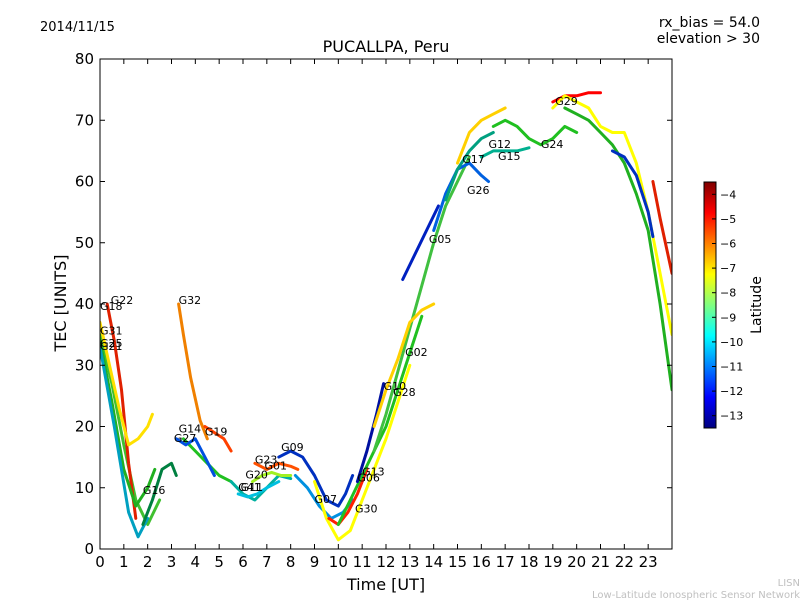 This screenshot has height=604, width=800. What do you see at coordinates (535, 132) in the screenshot?
I see `series-line-G24` at bounding box center [535, 132].